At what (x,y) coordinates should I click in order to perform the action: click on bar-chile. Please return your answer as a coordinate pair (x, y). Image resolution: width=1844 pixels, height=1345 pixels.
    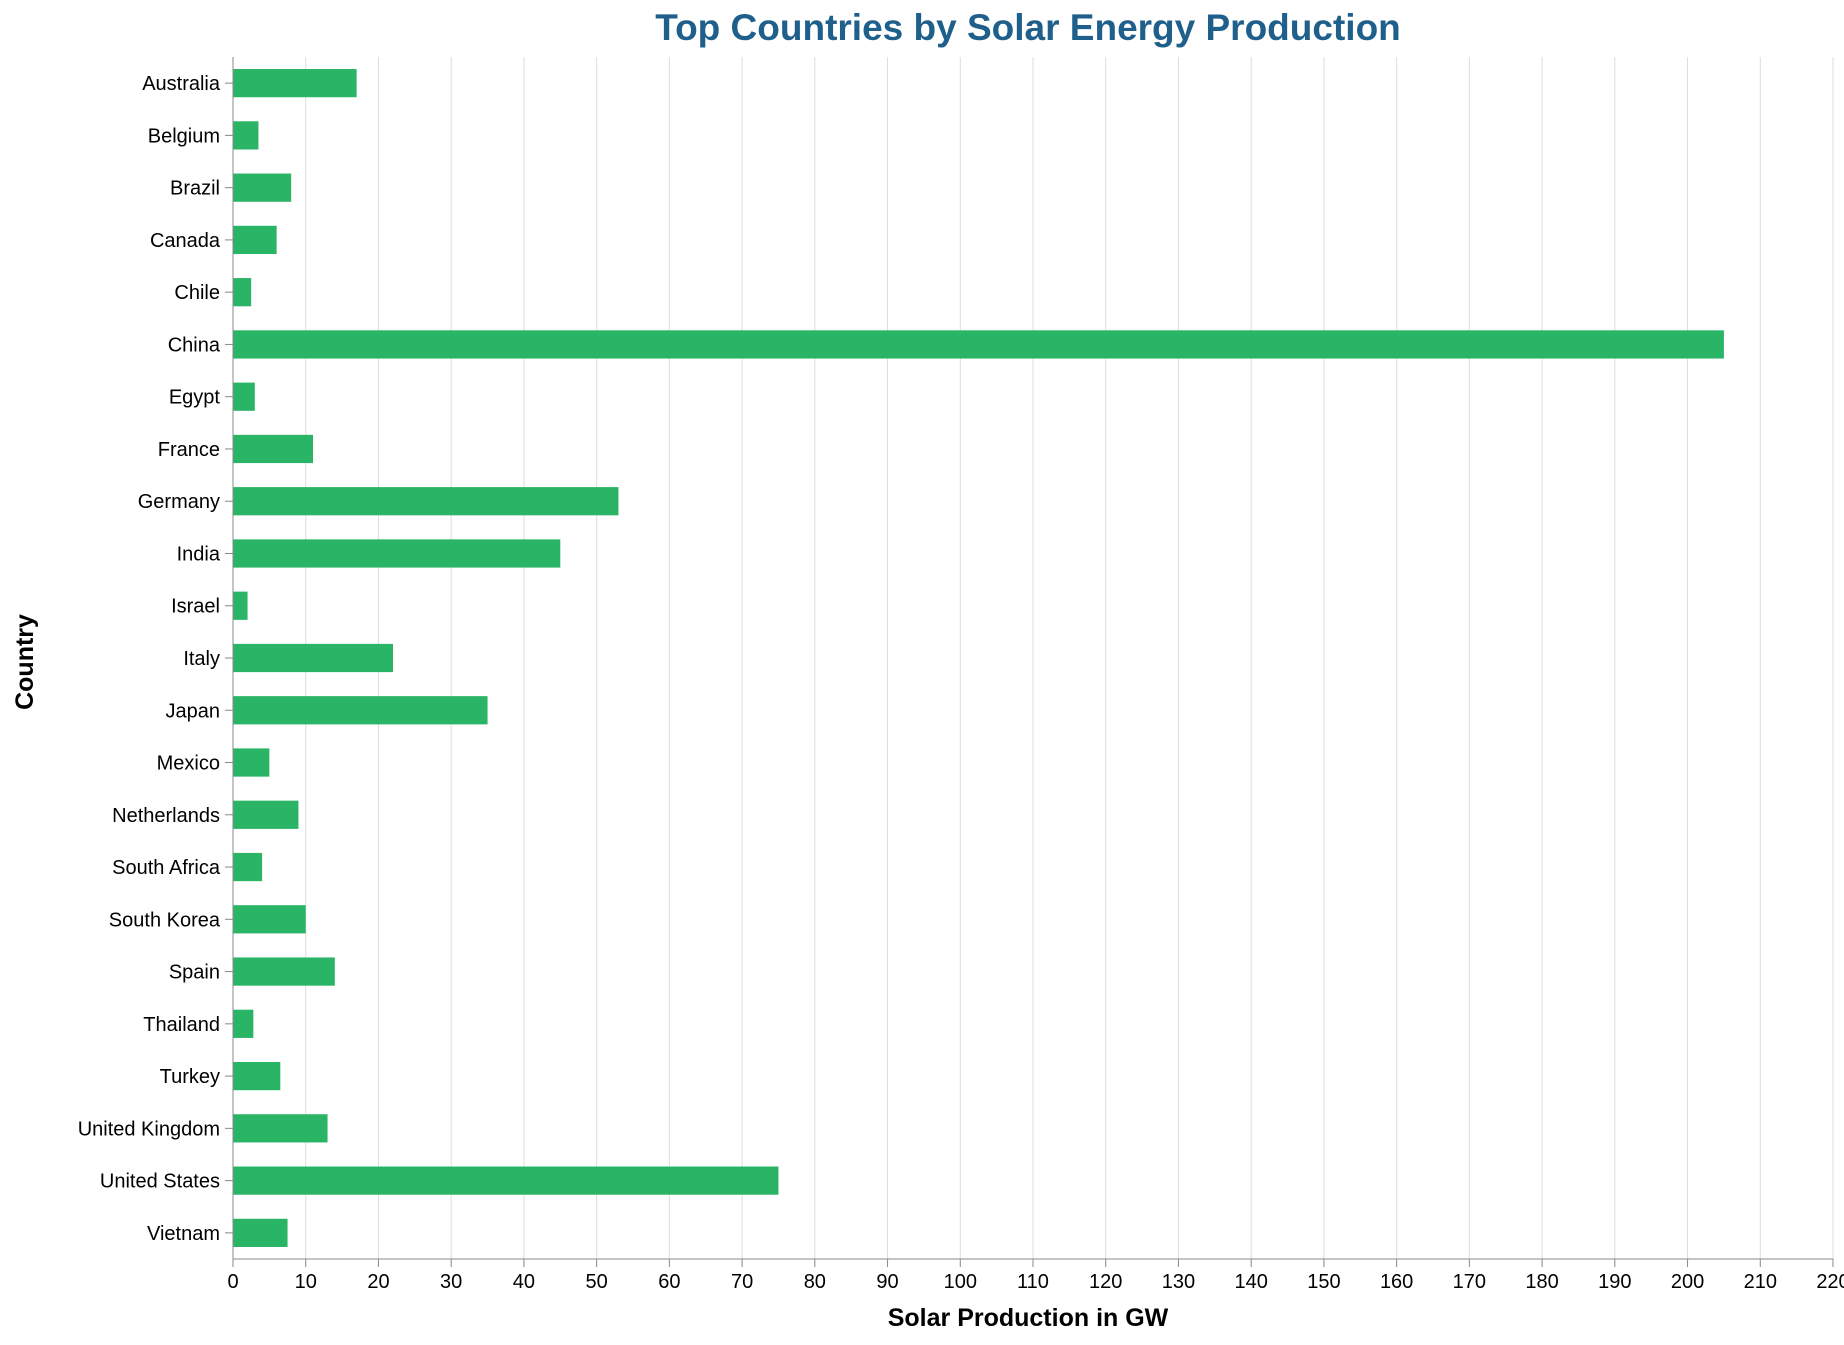
    Looking at the image, I should click on (242, 292).